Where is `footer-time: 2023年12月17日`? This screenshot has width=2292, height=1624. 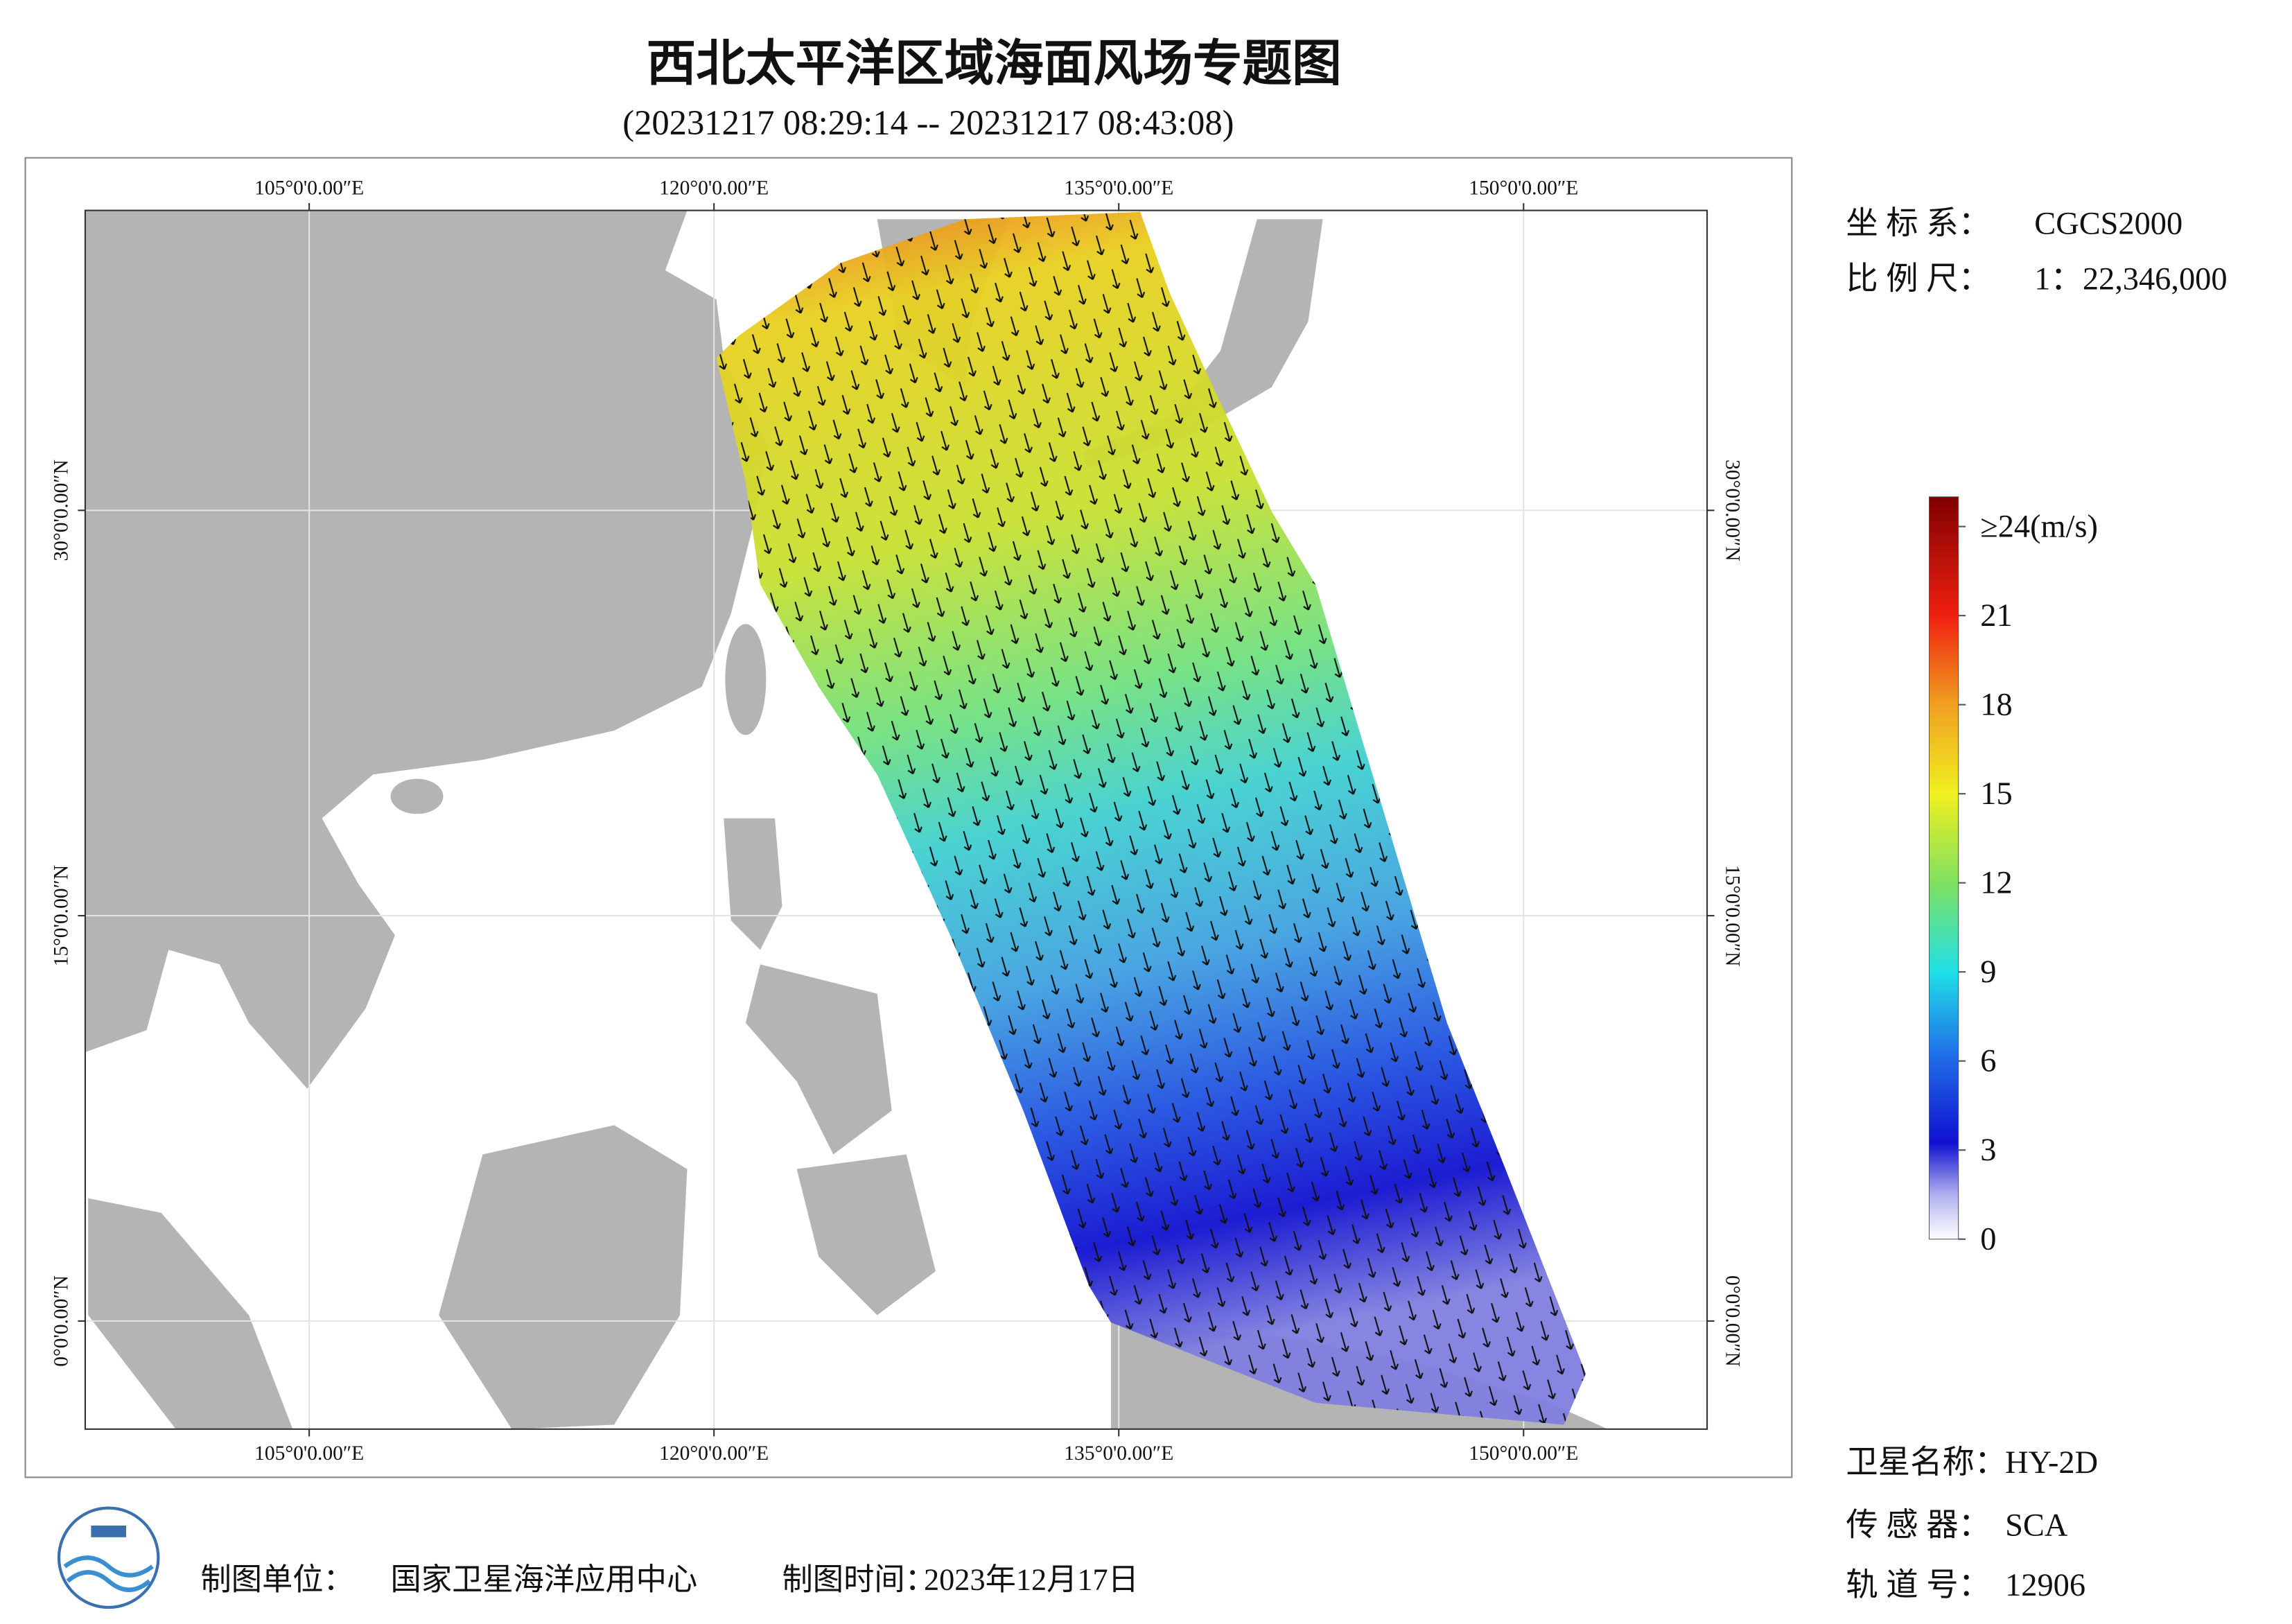 footer-time: 2023年12月17日 is located at coordinates (1031, 1580).